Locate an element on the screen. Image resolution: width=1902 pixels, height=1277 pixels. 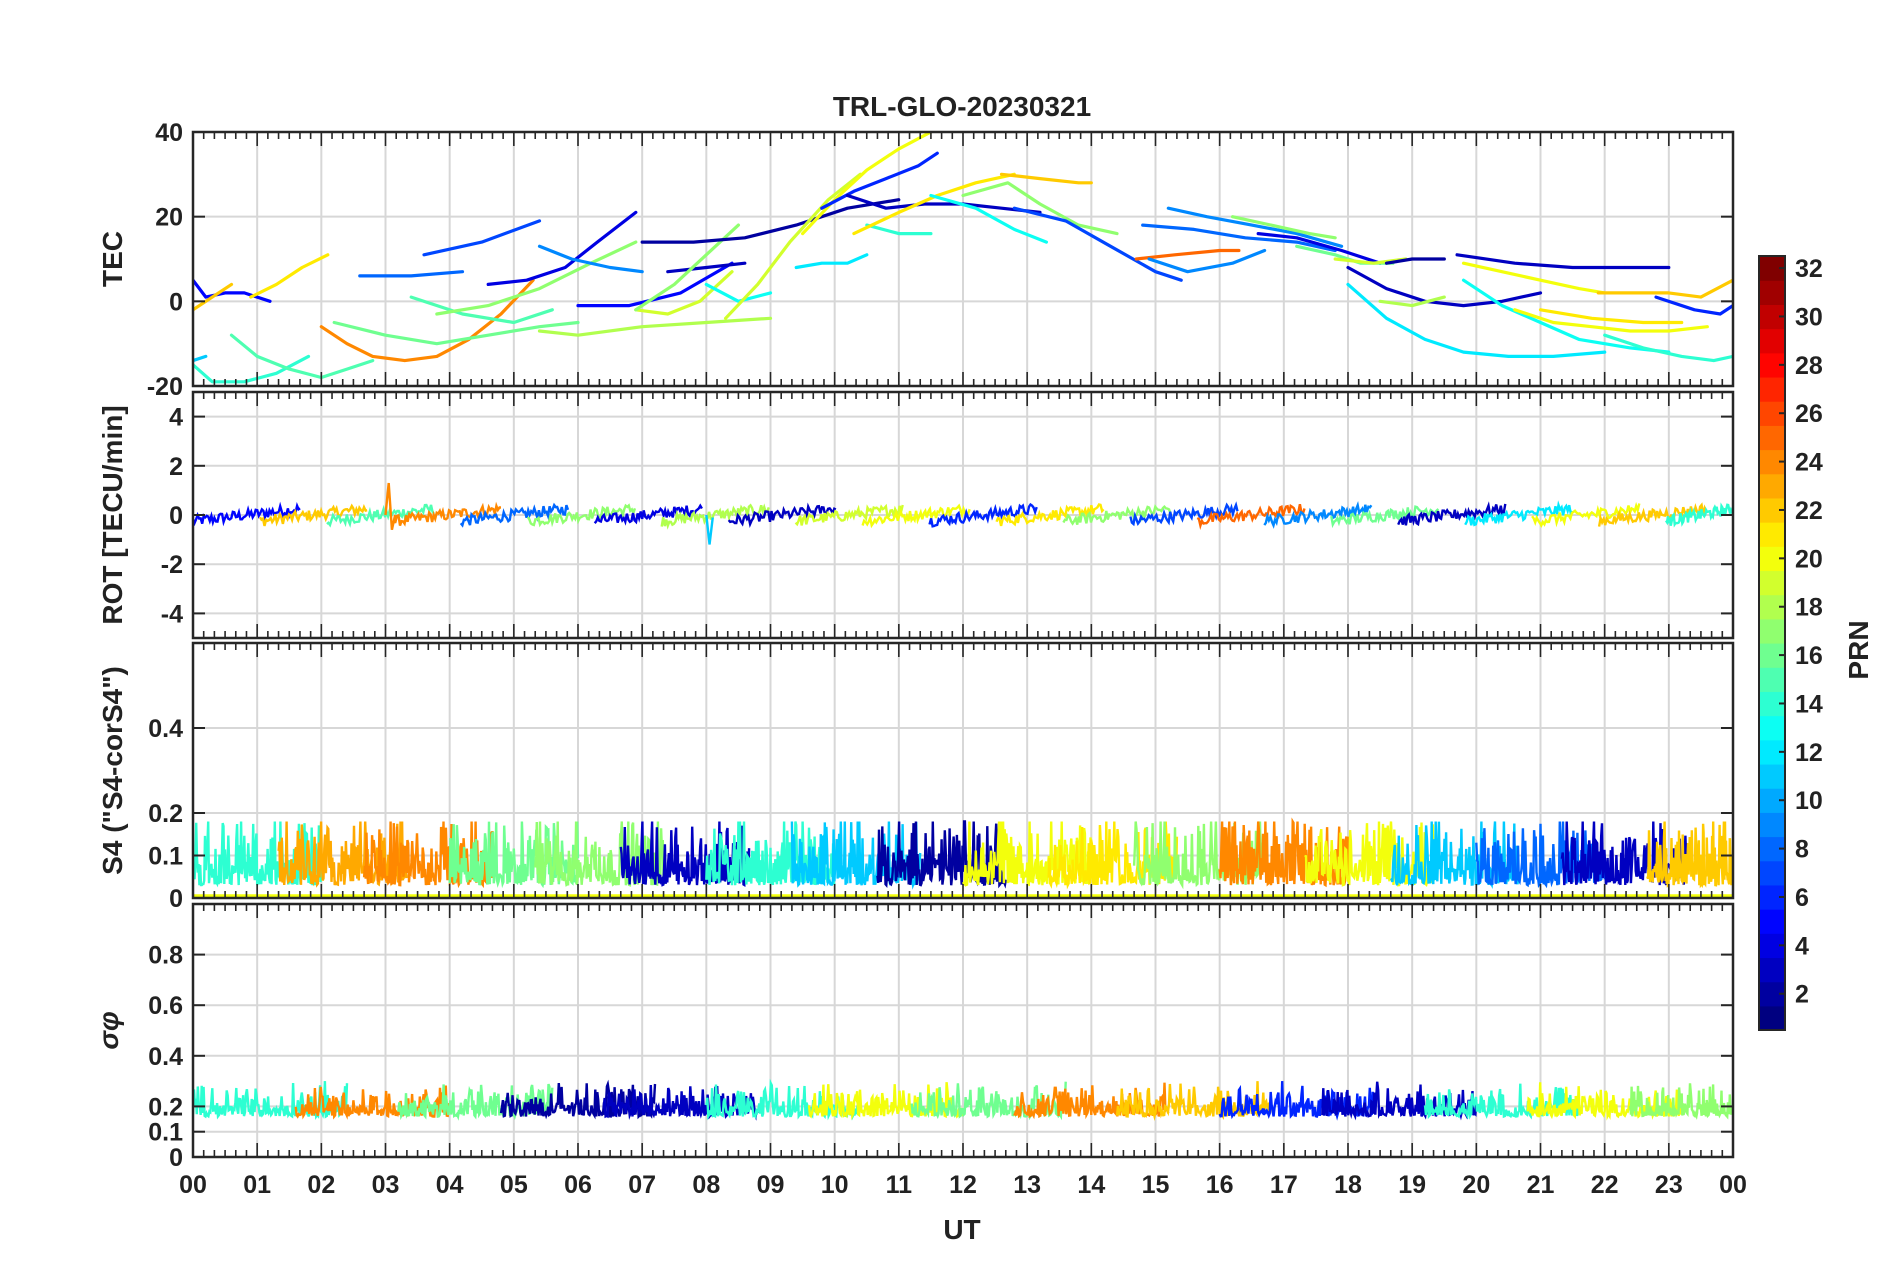
x-tick-label: 07 is located at coordinates (642, 1185).